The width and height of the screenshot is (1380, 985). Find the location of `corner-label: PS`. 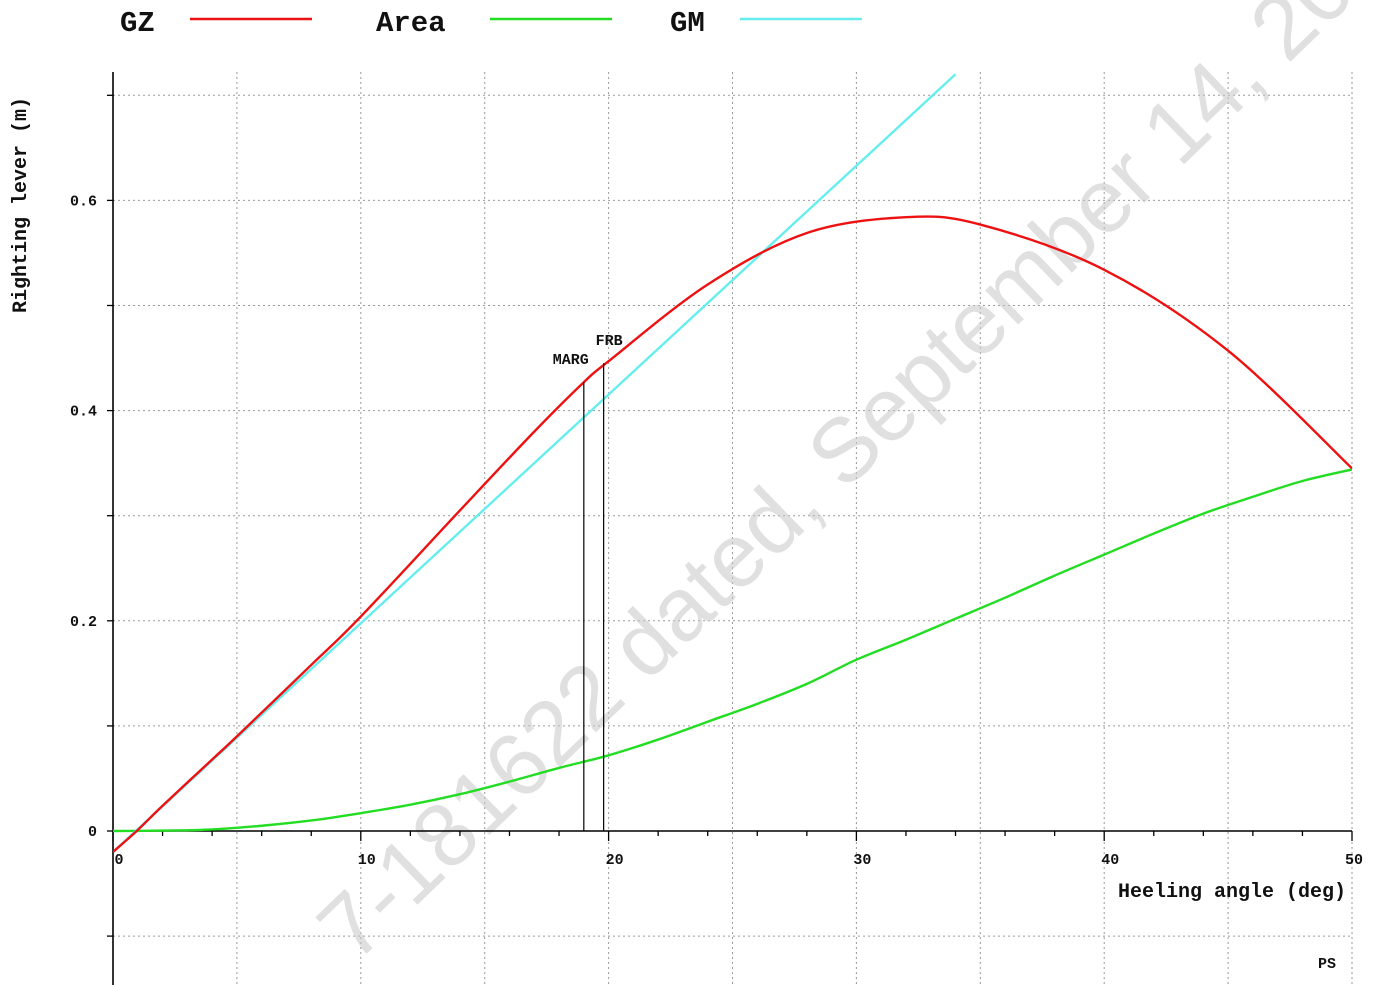

corner-label: PS is located at coordinates (1327, 964).